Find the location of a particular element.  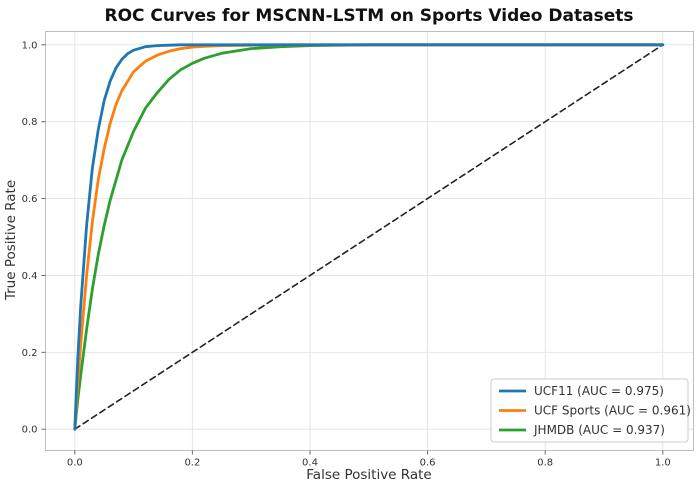

x-tick-label: 0.0 is located at coordinates (75, 463).